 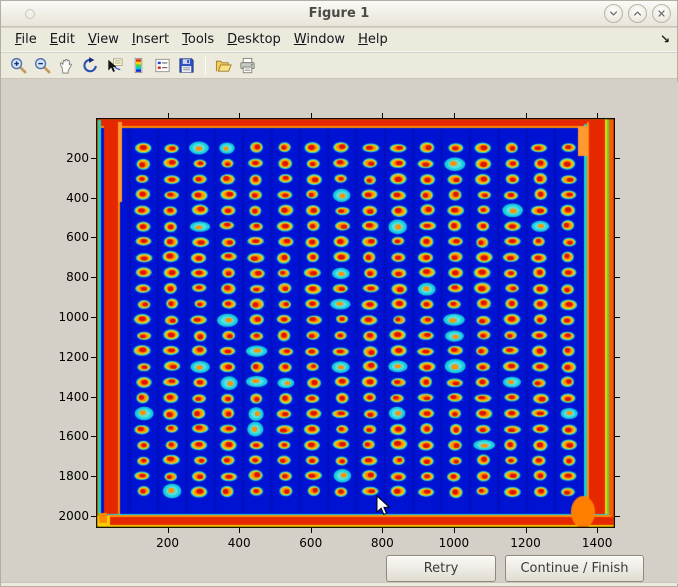 I want to click on print-icon, so click(x=247, y=65).